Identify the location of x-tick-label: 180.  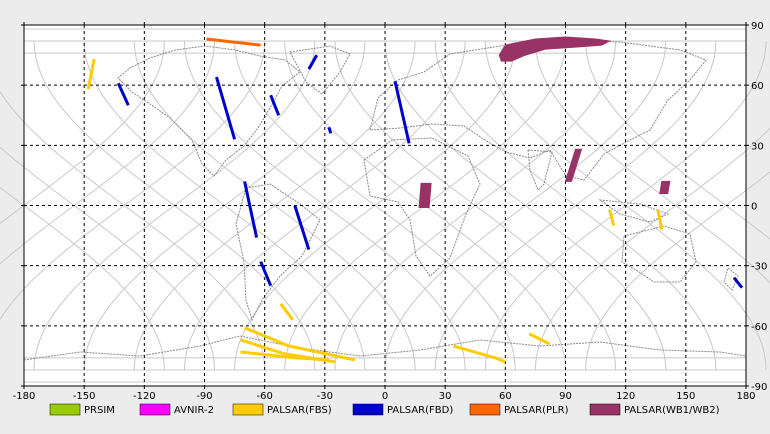
(745, 396).